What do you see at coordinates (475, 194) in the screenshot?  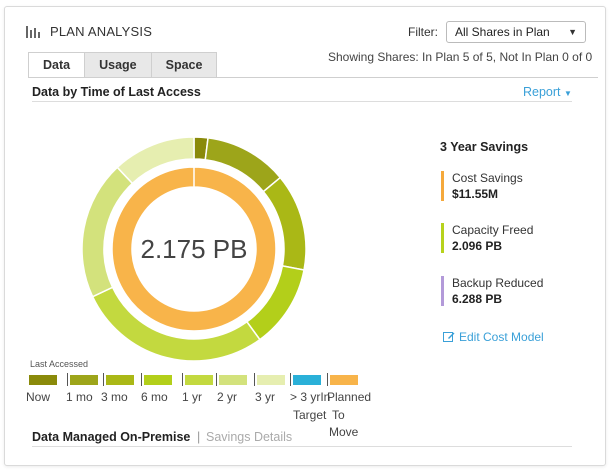 I see `saving-value: $11.55M` at bounding box center [475, 194].